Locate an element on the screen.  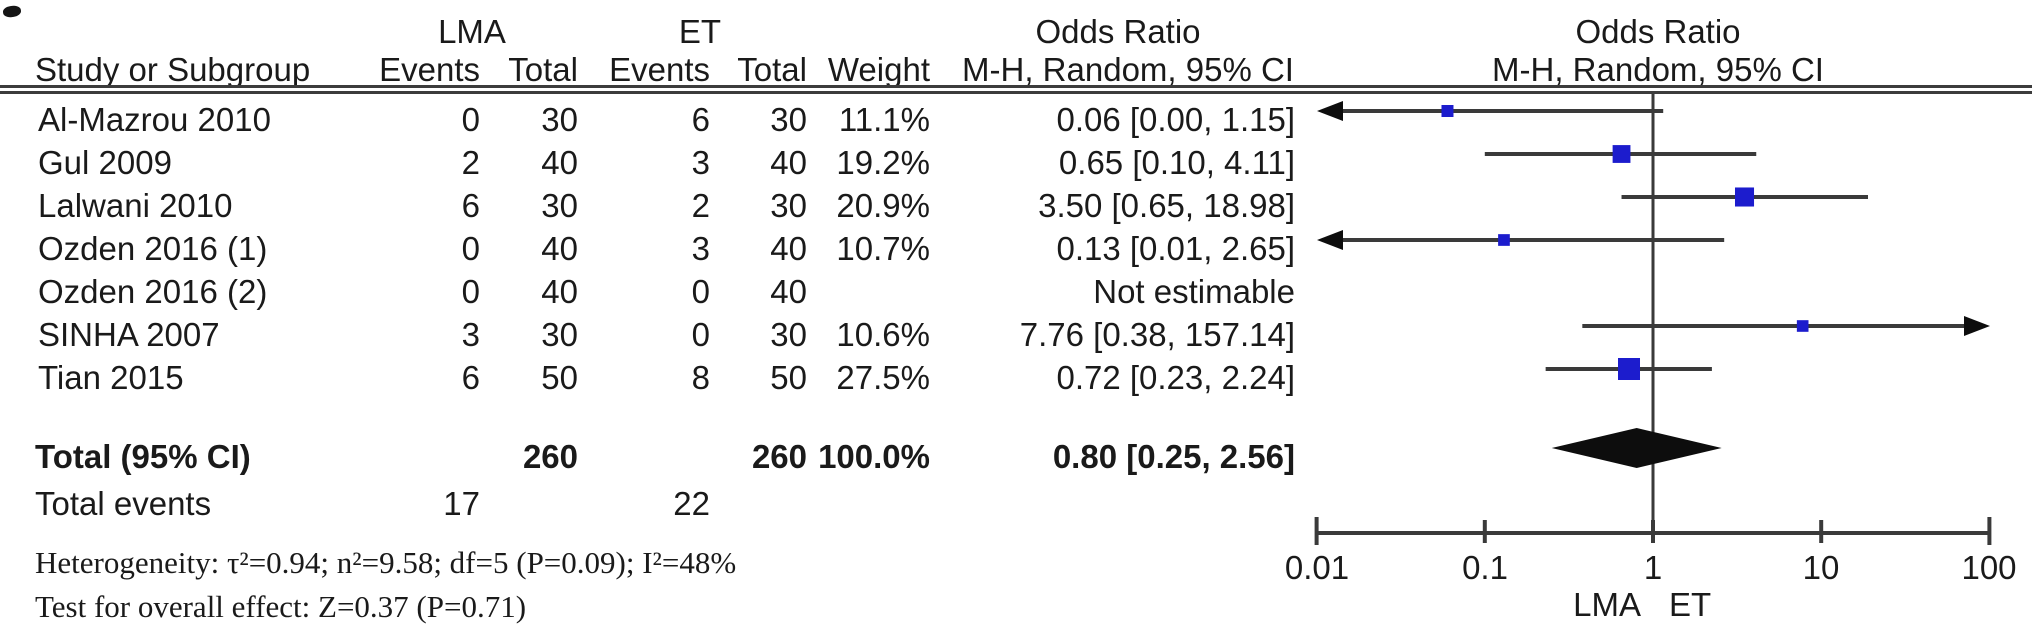
cell-et-events: 6 is located at coordinates (700, 119).